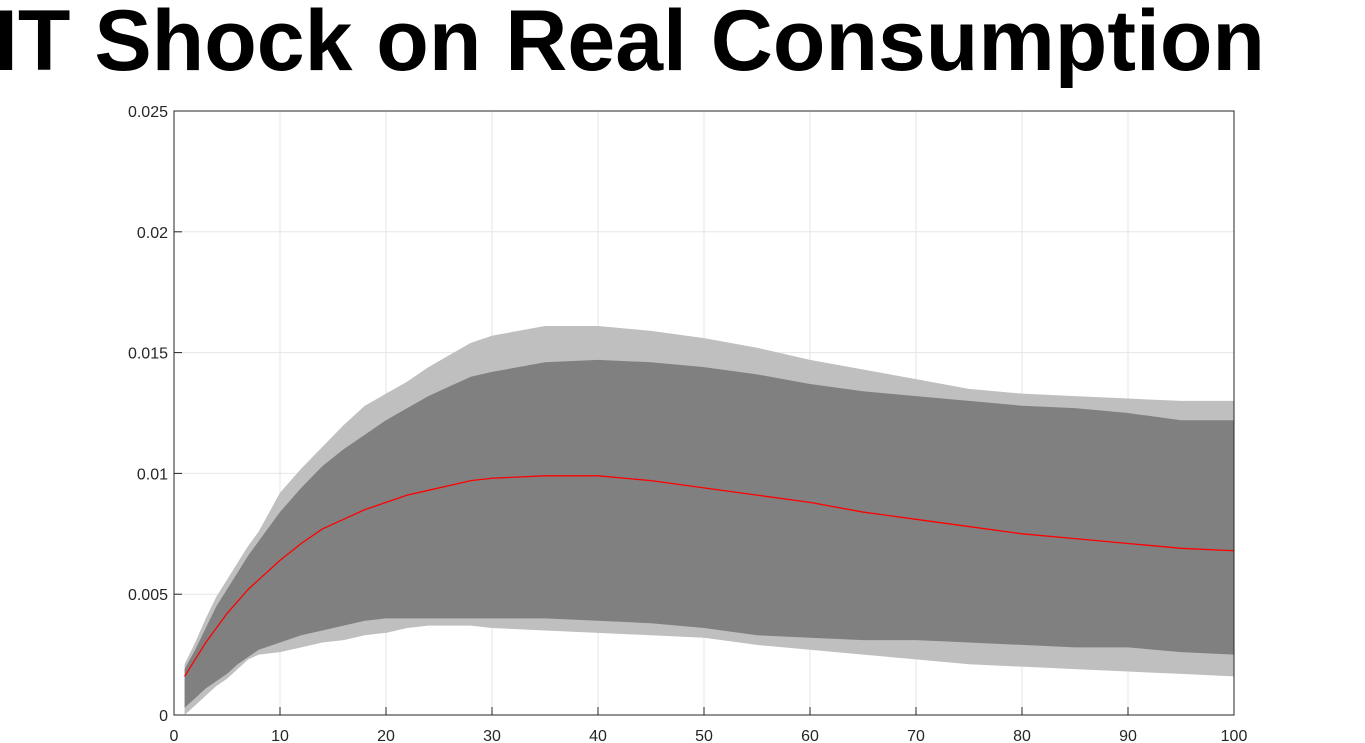 This screenshot has width=1365, height=743. Describe the element at coordinates (152, 233) in the screenshot. I see `y-tick-label: 0.02` at that location.